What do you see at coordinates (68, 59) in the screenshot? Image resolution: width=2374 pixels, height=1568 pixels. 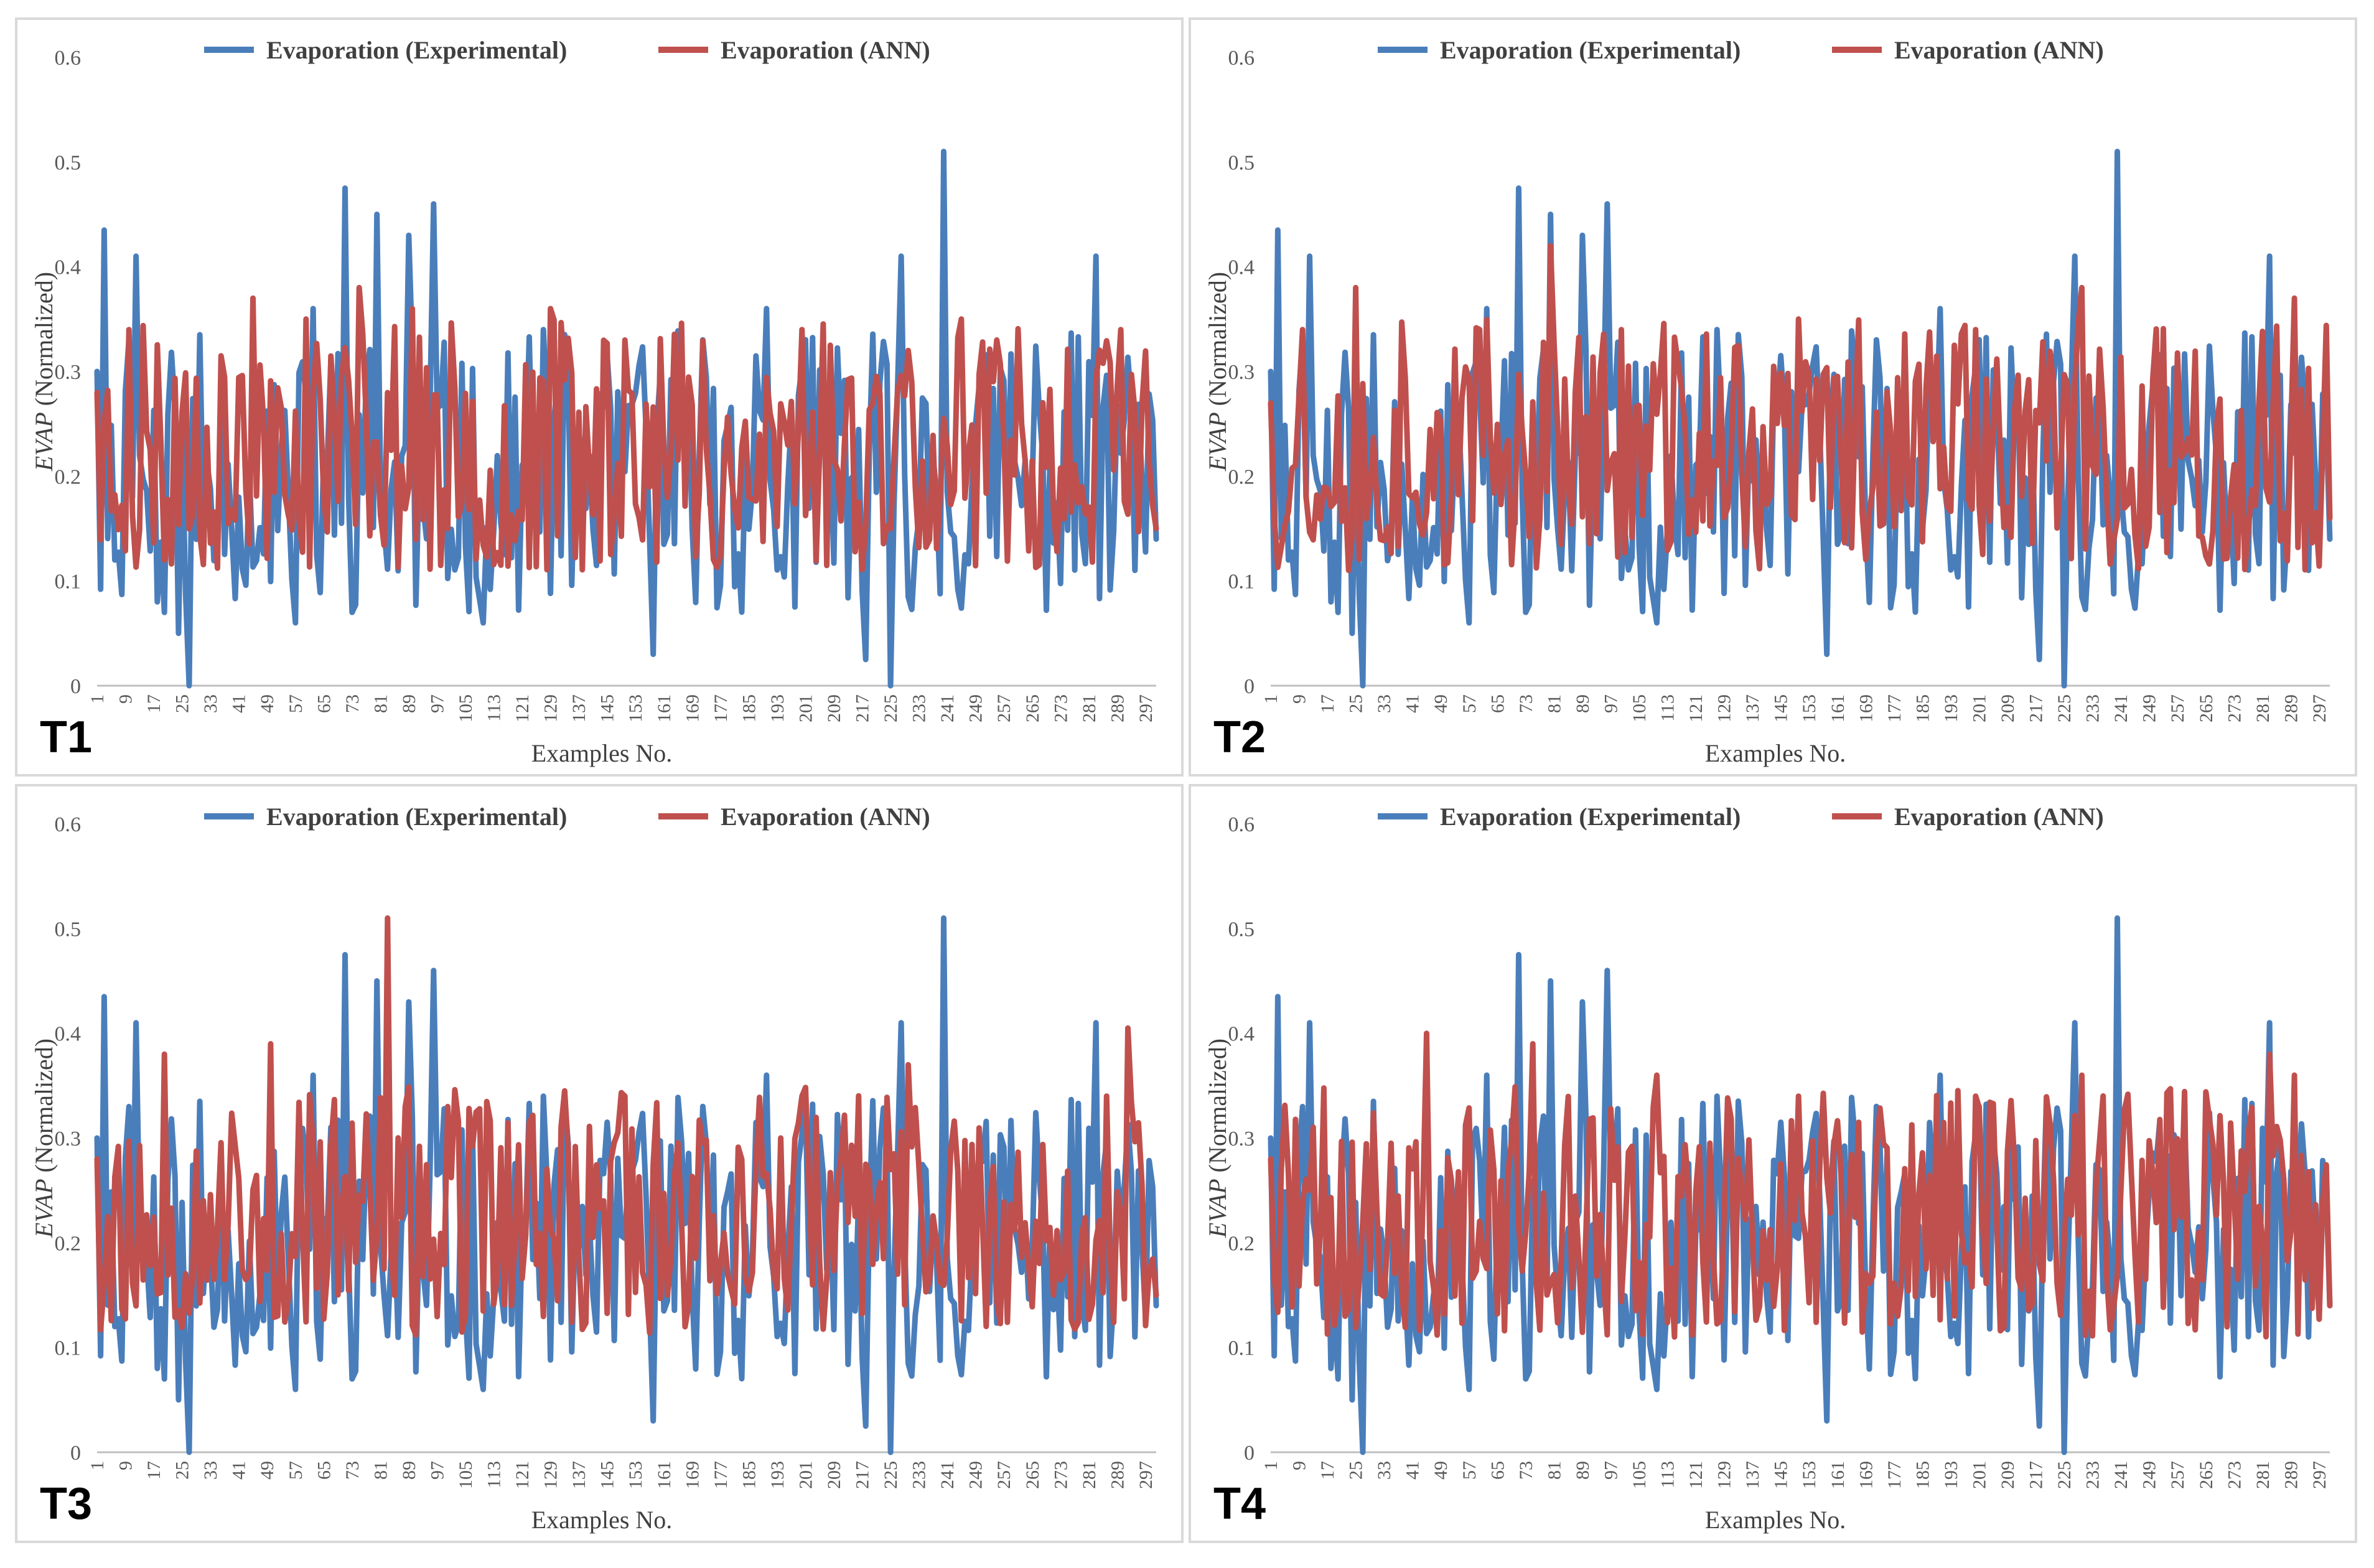 I see `y-tick-label: 0.6` at bounding box center [68, 59].